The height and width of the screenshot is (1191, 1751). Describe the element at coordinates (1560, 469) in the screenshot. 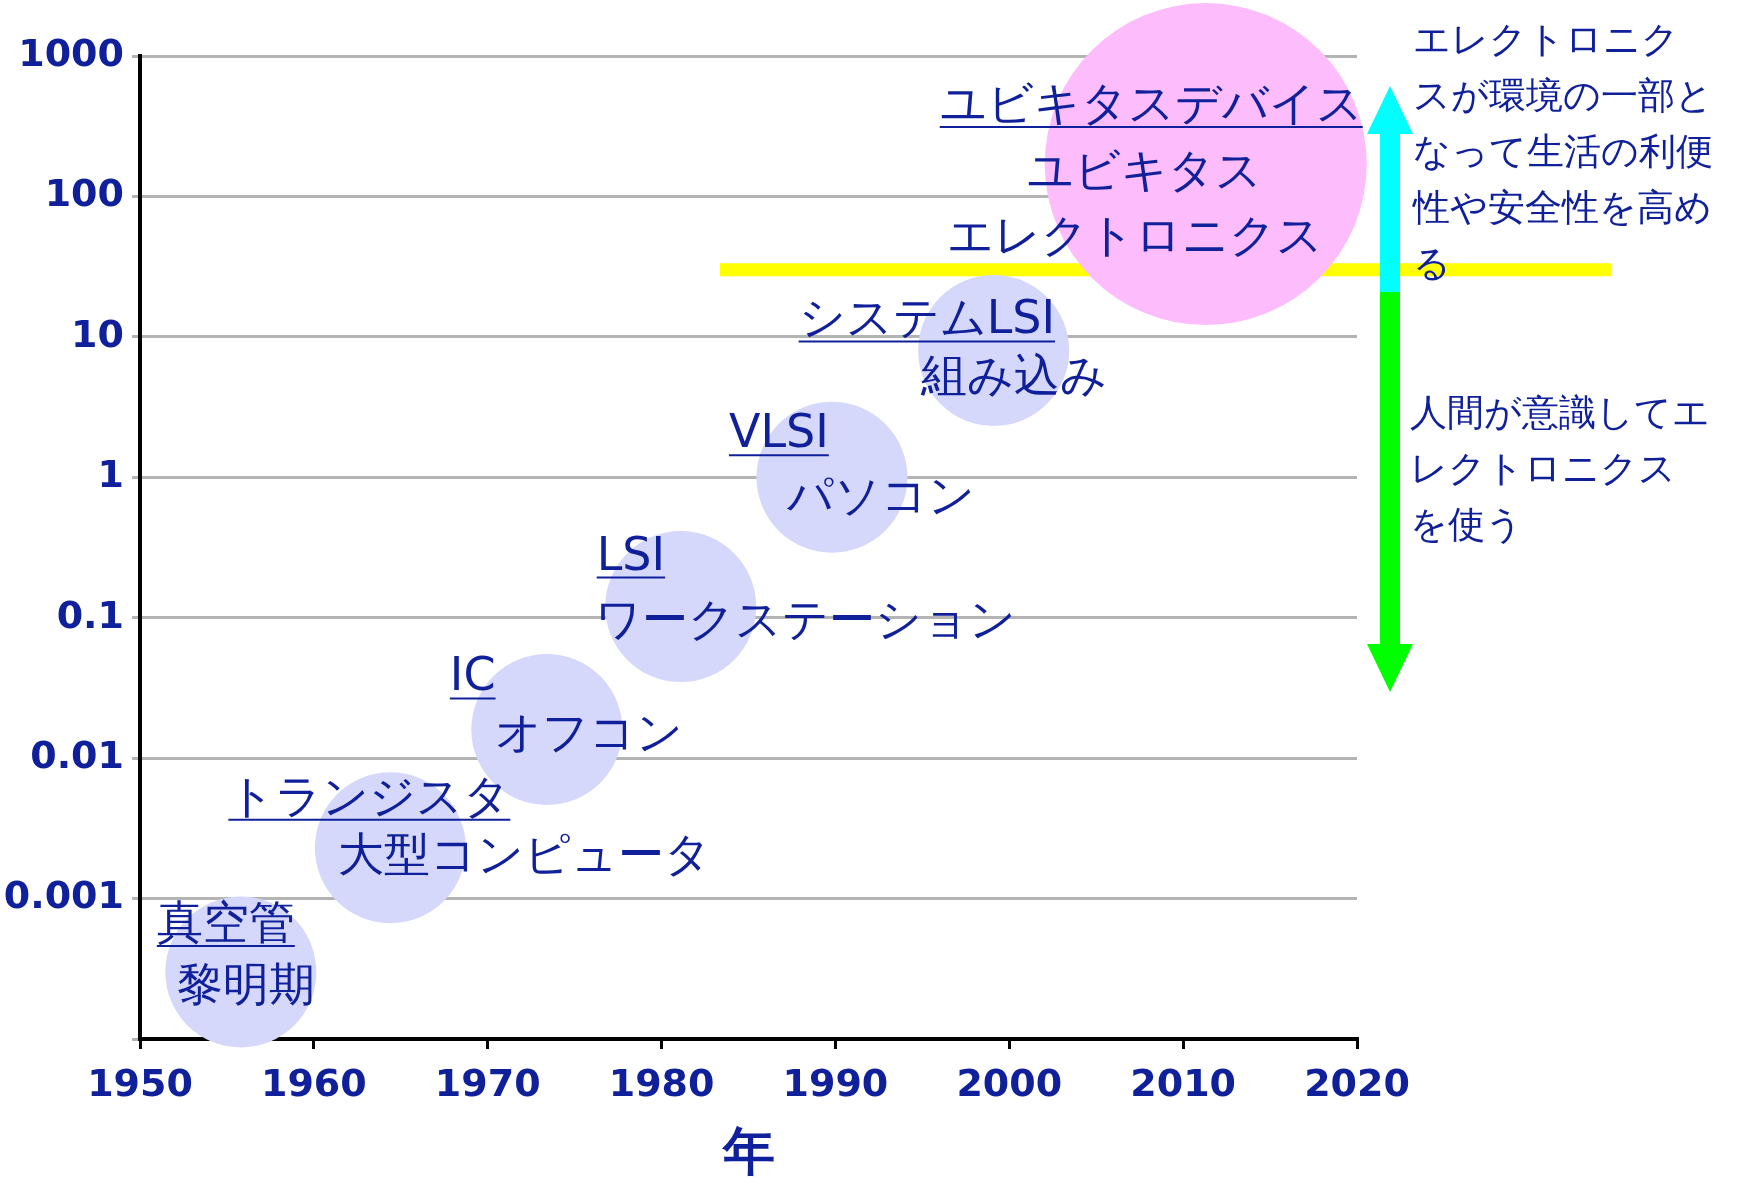

I see `text: 人間が意識してエレクトロニクスを使う` at that location.